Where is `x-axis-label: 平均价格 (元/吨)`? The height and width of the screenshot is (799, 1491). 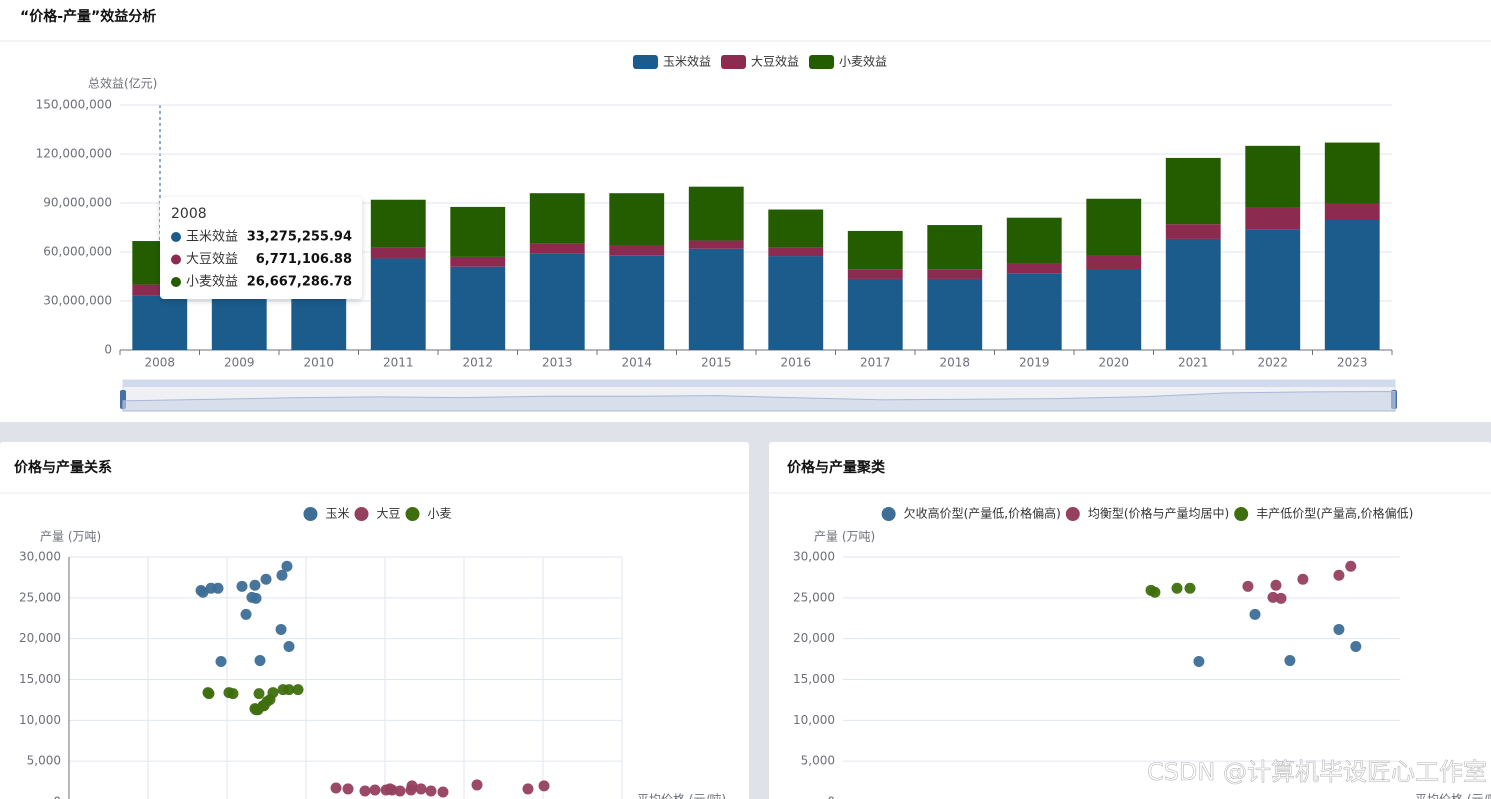 x-axis-label: 平均价格 (元/吨) is located at coordinates (1453, 795).